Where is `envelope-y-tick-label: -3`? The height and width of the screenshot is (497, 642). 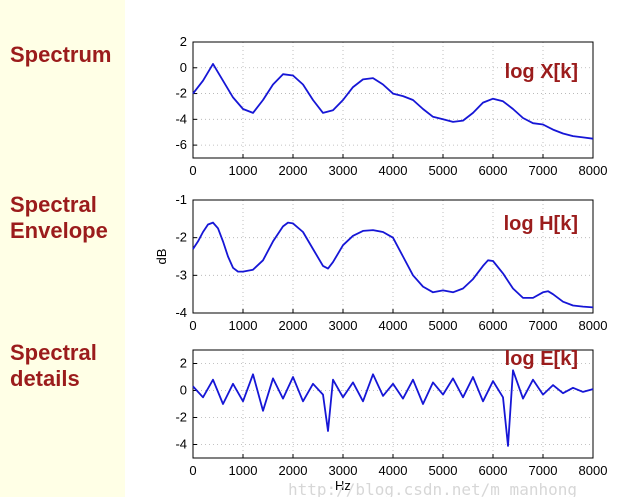 envelope-y-tick-label: -3 is located at coordinates (181, 274).